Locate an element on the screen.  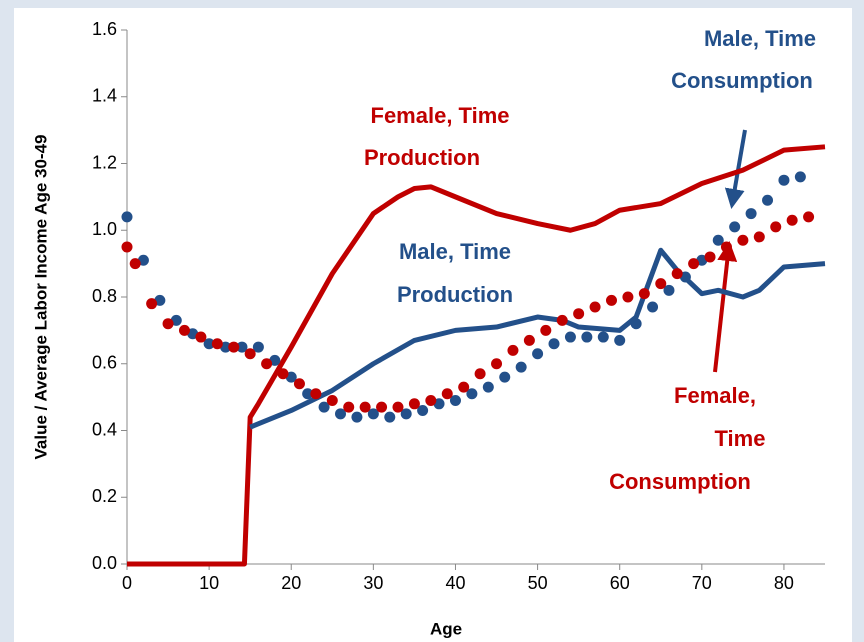
y-tick-label: 1.2 is located at coordinates (104, 162).